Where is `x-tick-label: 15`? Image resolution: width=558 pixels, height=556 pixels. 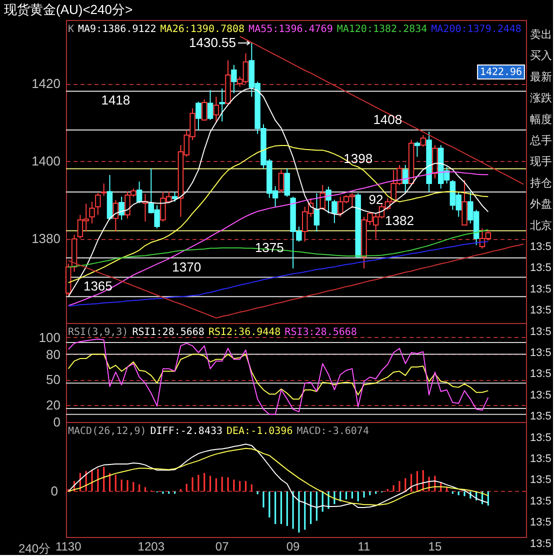 x-tick-label: 15 is located at coordinates (435, 547).